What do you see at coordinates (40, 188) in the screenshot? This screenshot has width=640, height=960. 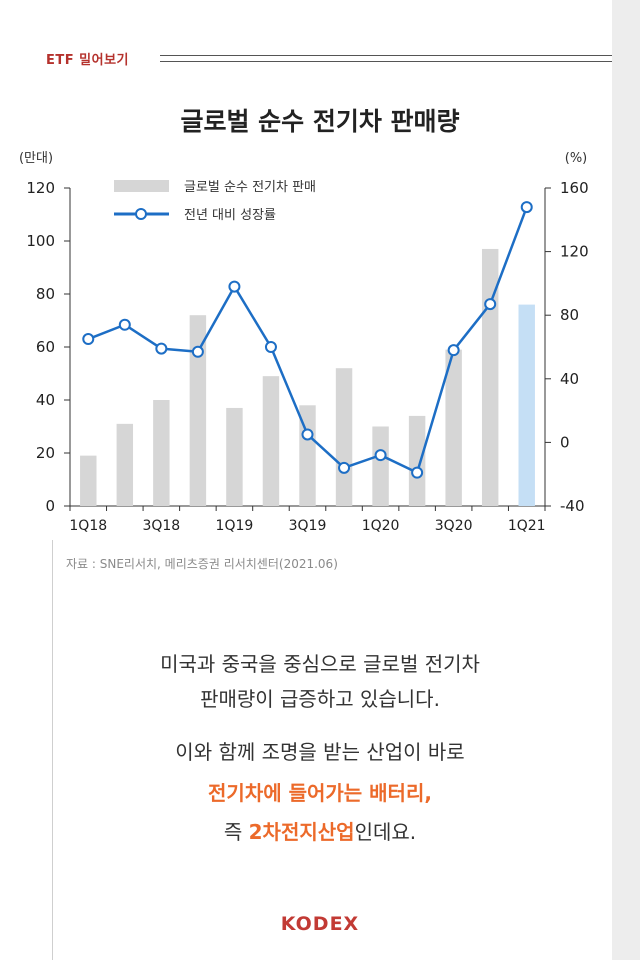 I see `left-tick-label: 120` at bounding box center [40, 188].